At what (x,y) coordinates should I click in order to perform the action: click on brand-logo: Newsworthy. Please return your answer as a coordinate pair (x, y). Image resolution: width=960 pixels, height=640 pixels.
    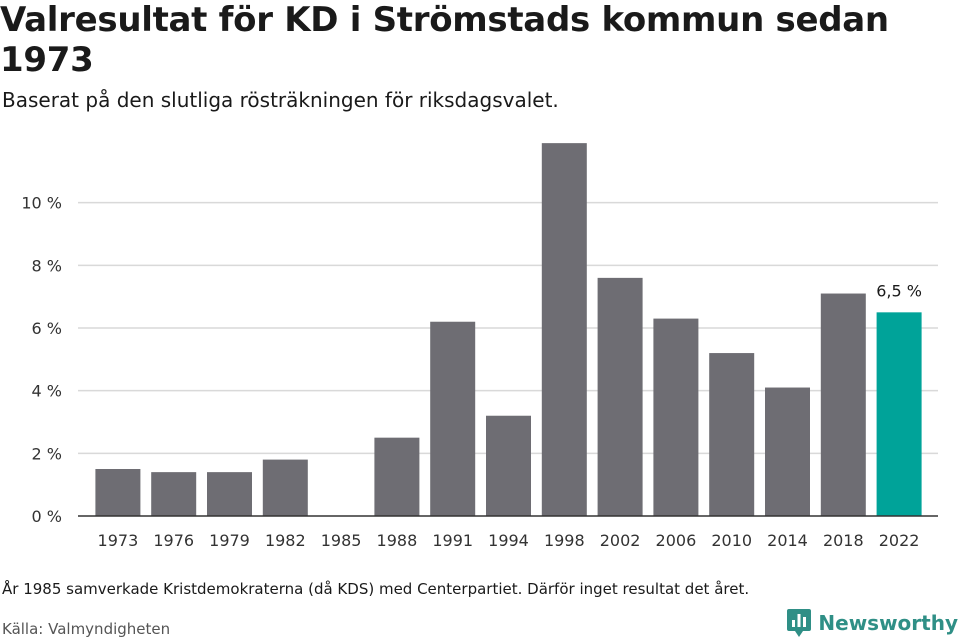
    Looking at the image, I should click on (872, 623).